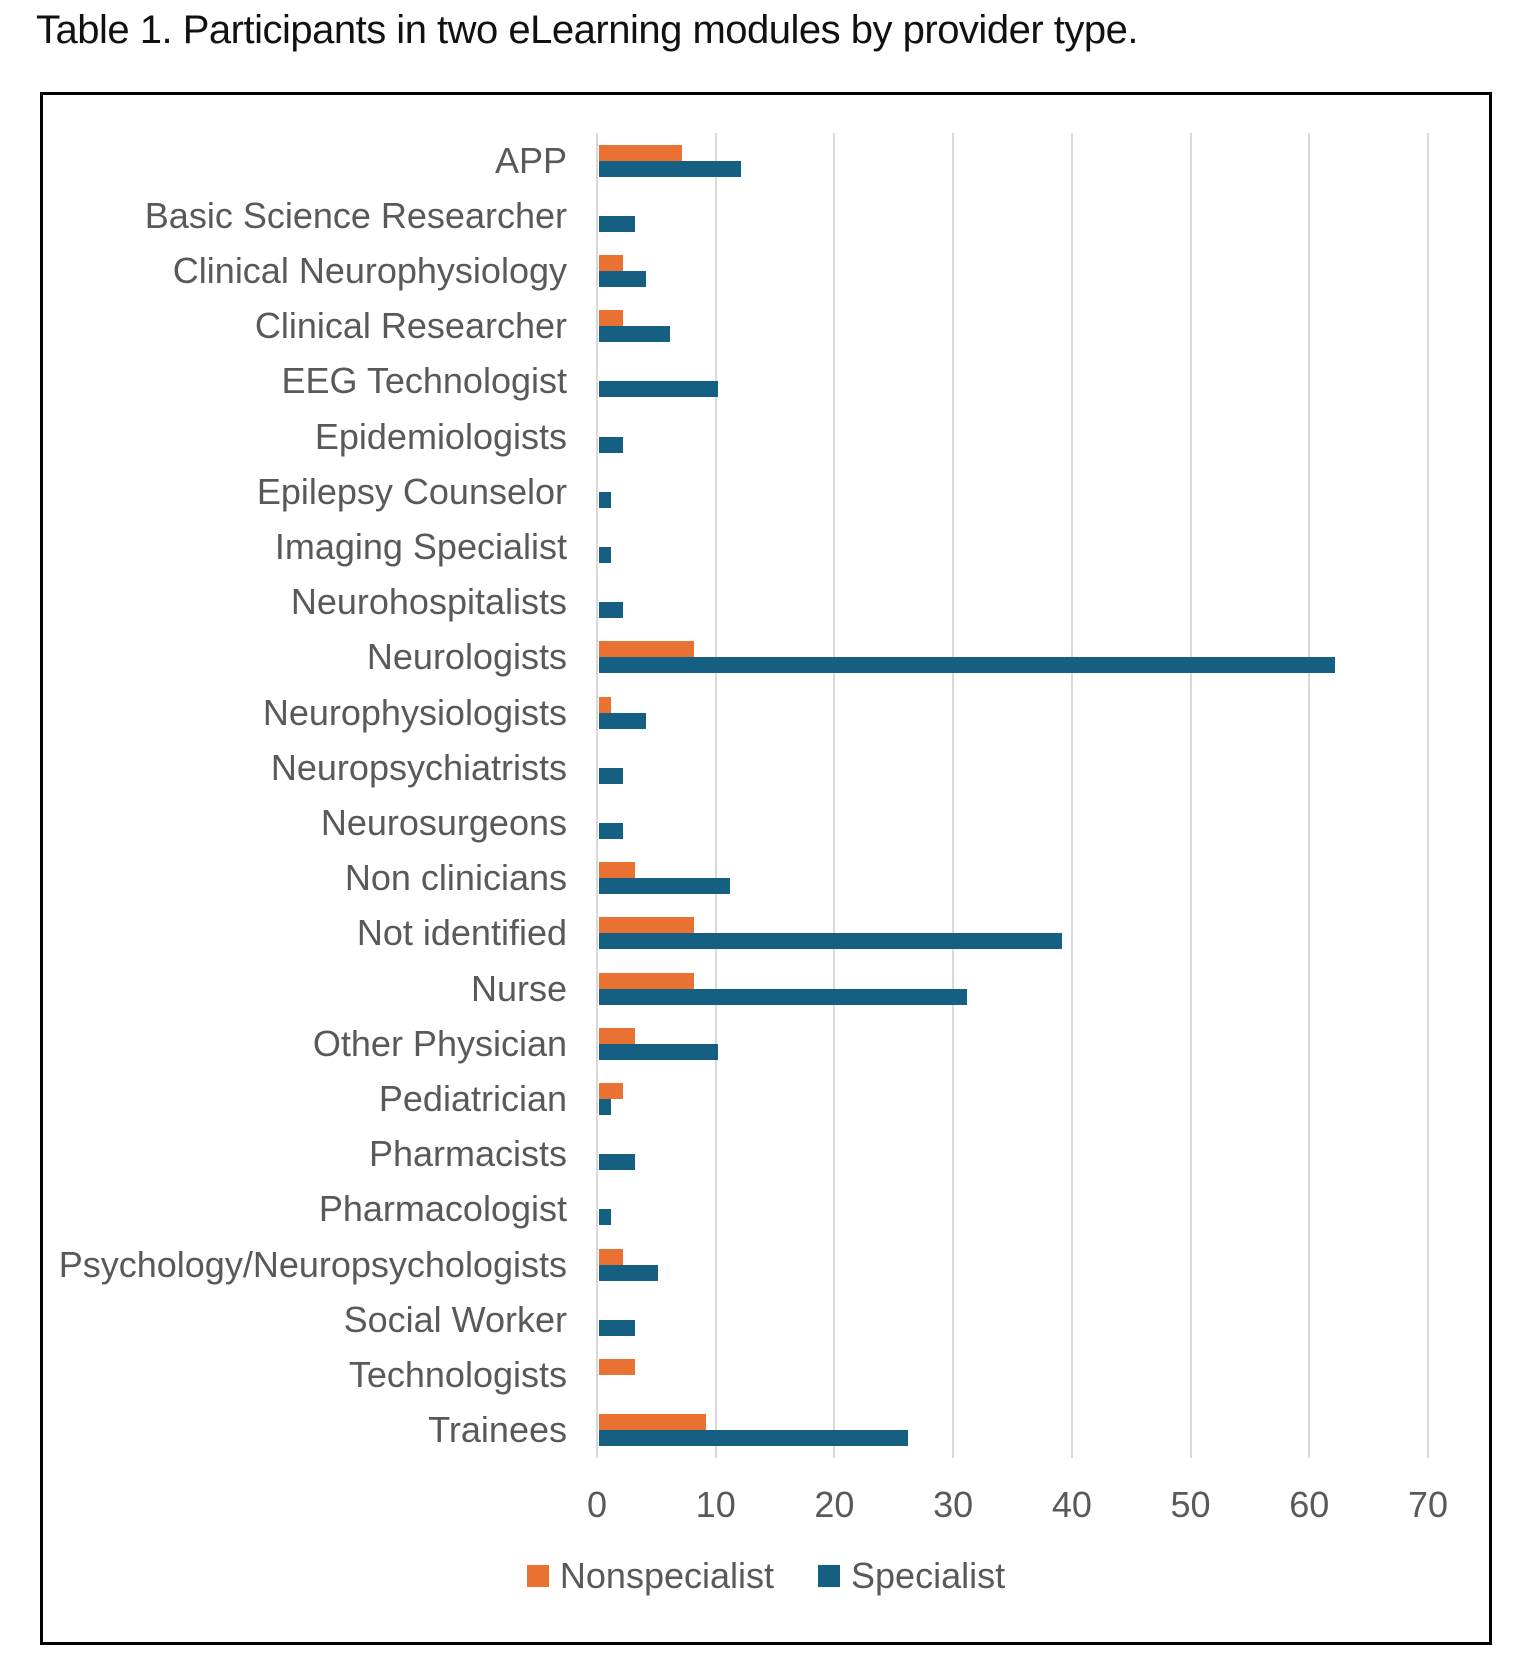 The image size is (1533, 1677). What do you see at coordinates (355, 215) in the screenshot?
I see `category-label: Basic Science Researcher` at bounding box center [355, 215].